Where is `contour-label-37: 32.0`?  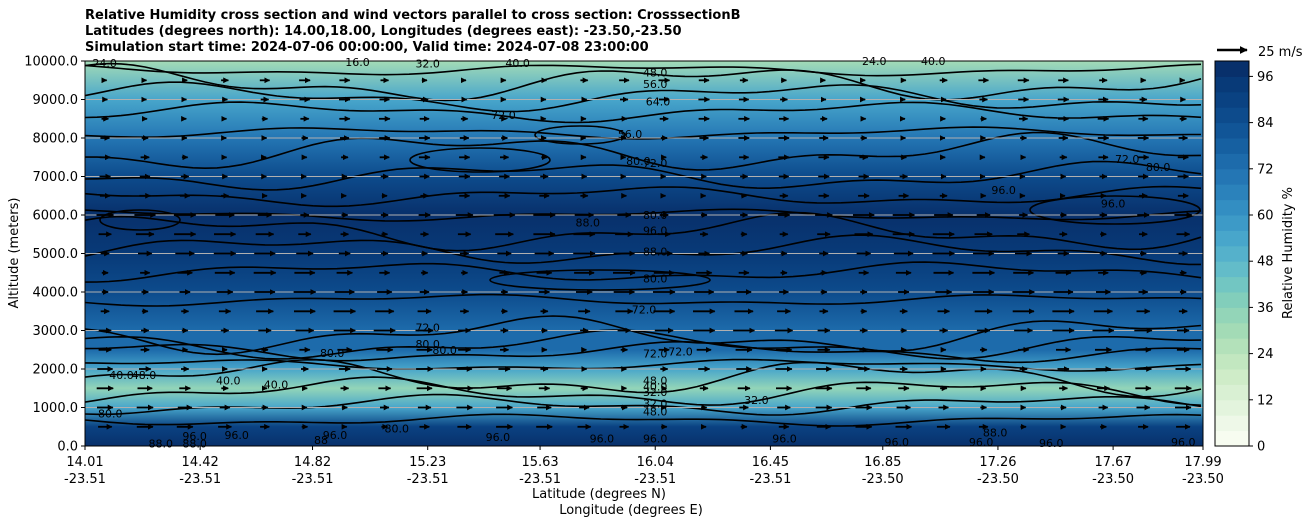 contour-label-37: 32.0 is located at coordinates (655, 404).